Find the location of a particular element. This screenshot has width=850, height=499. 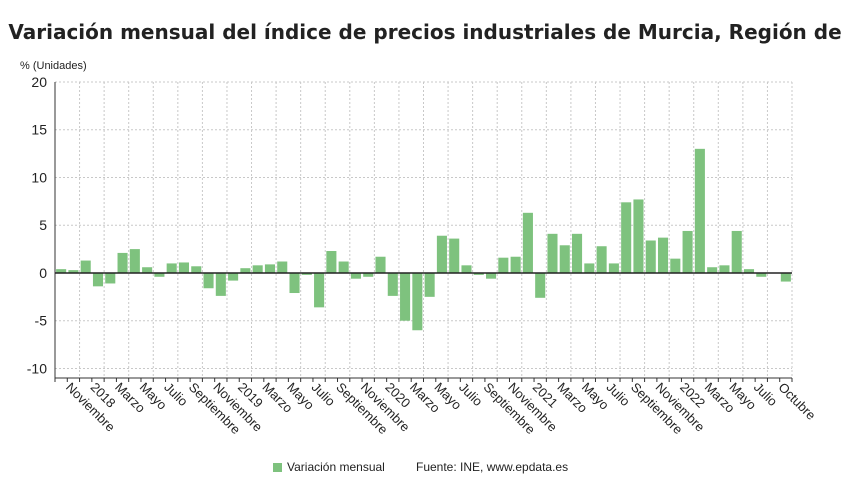

y-tick-label: 0 is located at coordinates (43, 273).